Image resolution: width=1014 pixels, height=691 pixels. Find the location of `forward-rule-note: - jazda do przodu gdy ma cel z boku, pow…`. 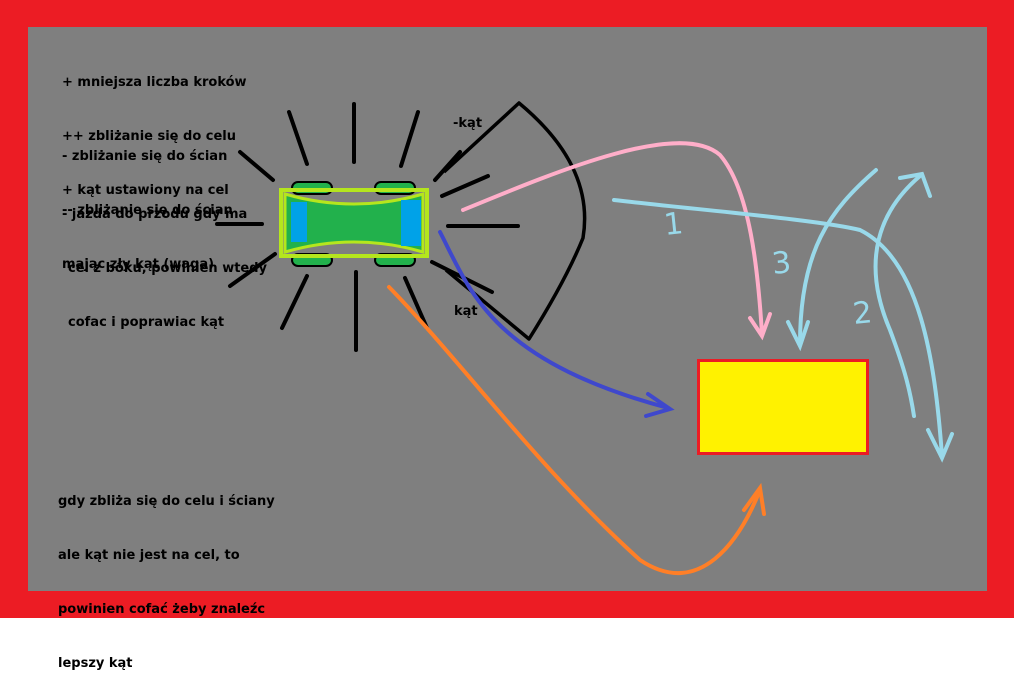

forward-rule-note: - jazda do przodu gdy ma cel z boku, pow… is located at coordinates (164, 260).